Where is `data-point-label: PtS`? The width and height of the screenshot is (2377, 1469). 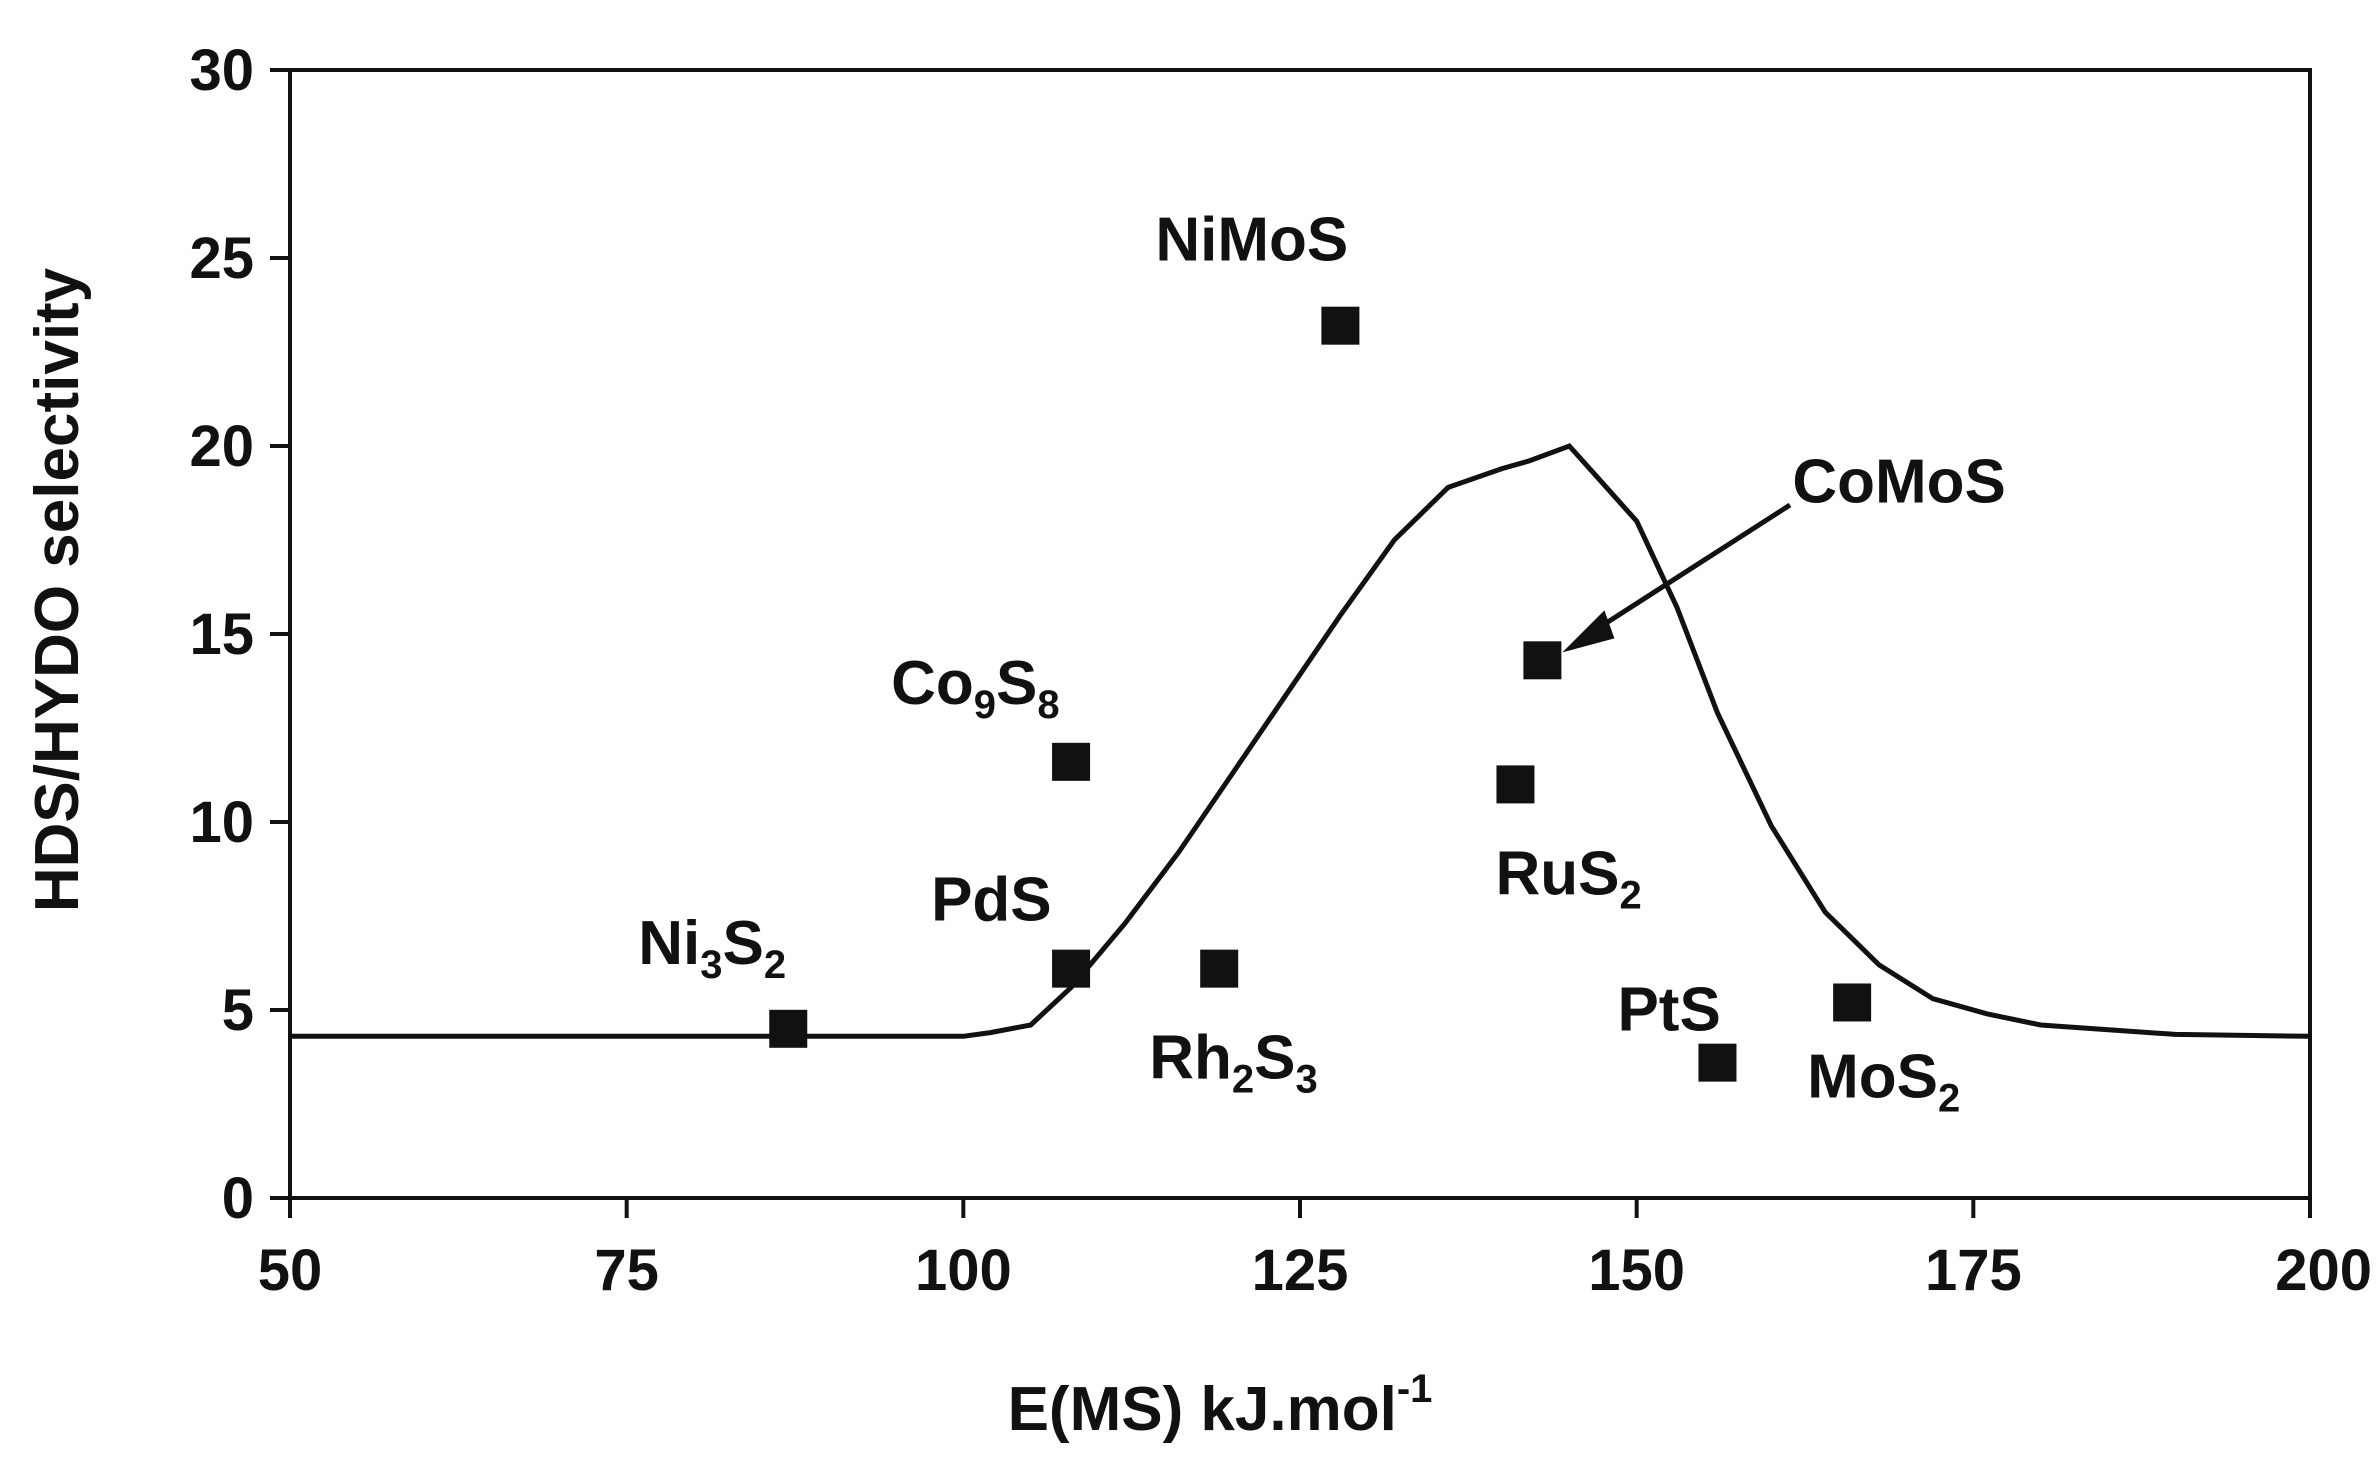
data-point-label: PtS is located at coordinates (1668, 1010).